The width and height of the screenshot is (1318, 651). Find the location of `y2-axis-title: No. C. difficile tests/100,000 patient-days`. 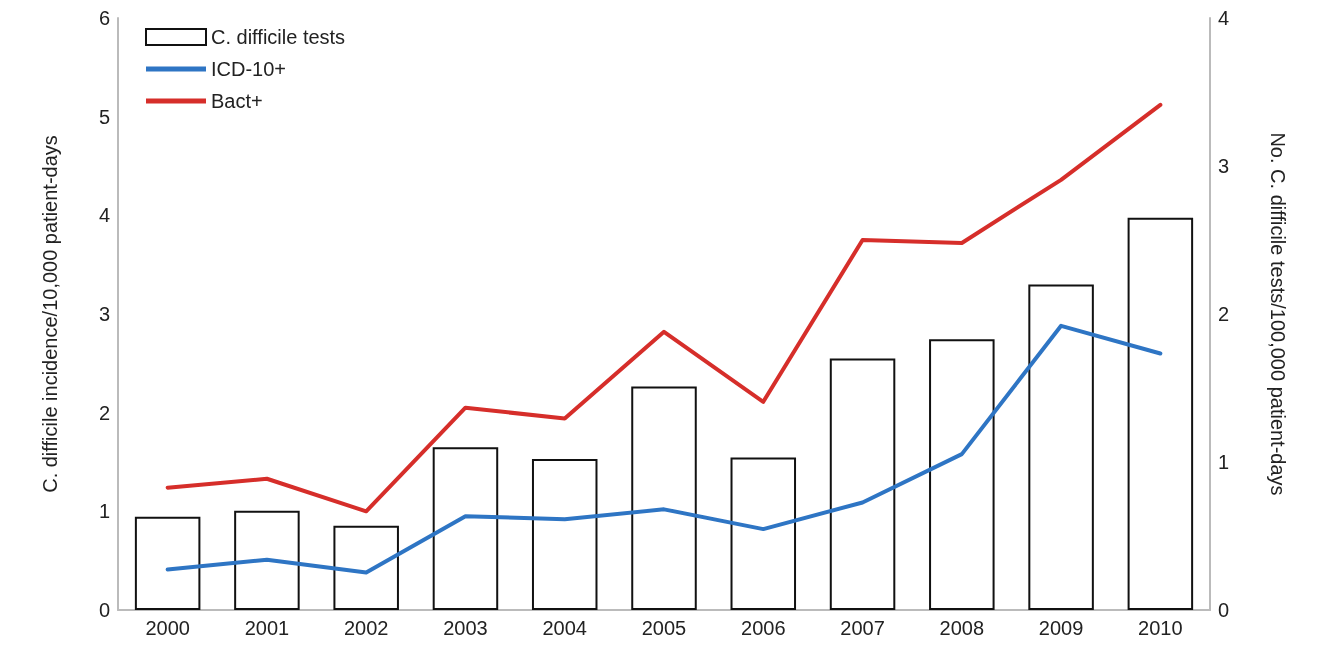

y2-axis-title: No. C. difficile tests/100,000 patient-days is located at coordinates (1278, 314).